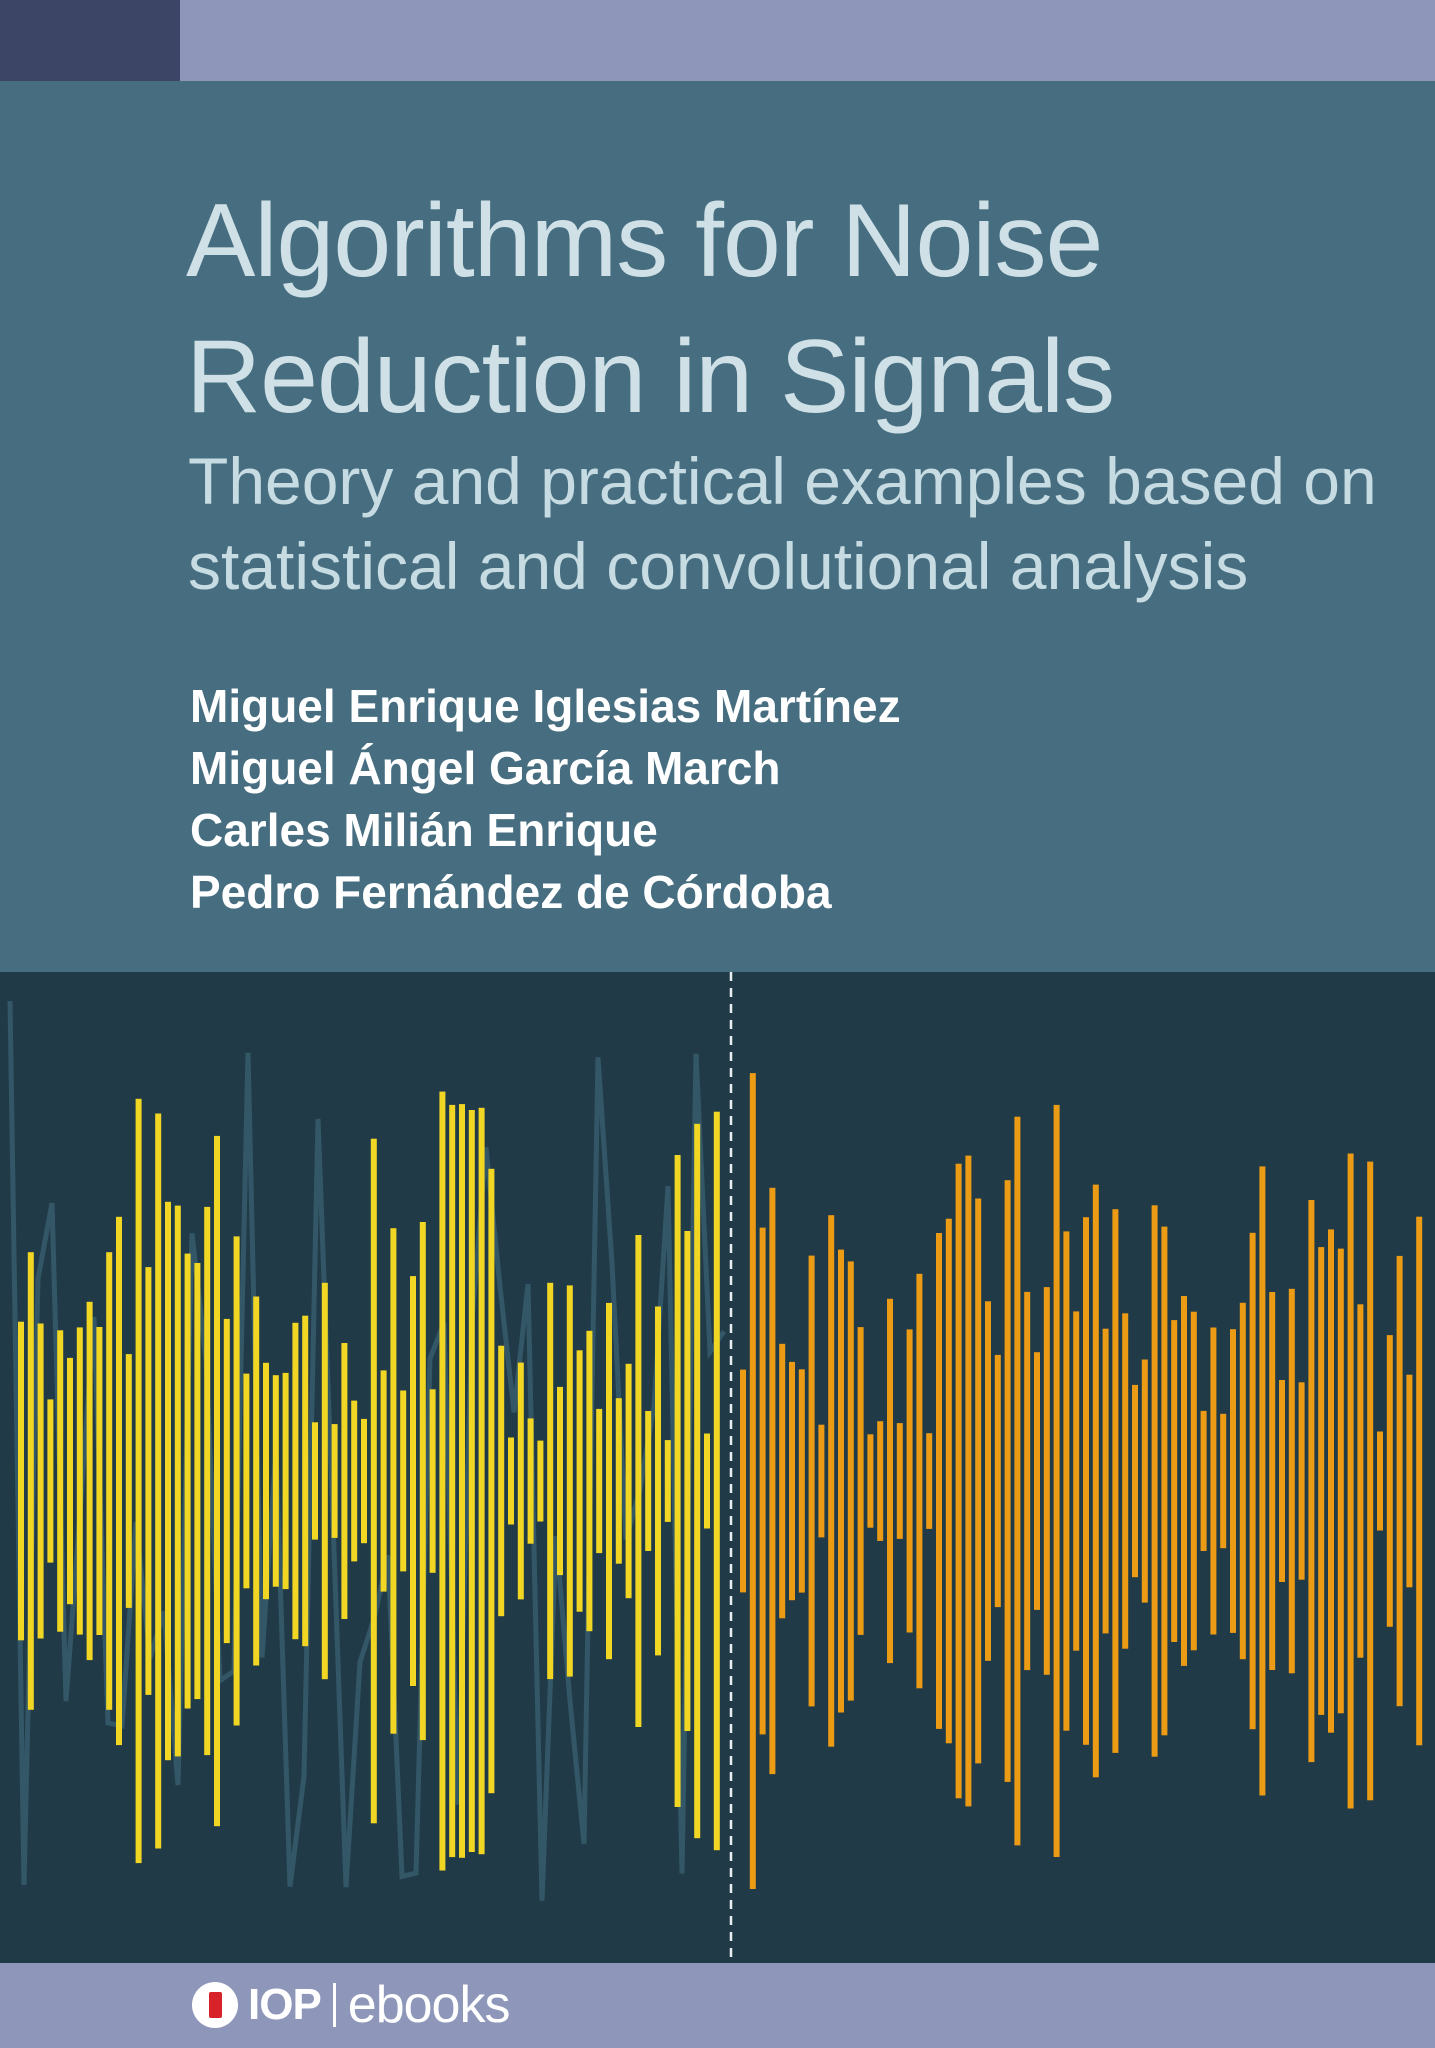 This screenshot has height=2048, width=1435. I want to click on logo-separator, so click(334, 2005).